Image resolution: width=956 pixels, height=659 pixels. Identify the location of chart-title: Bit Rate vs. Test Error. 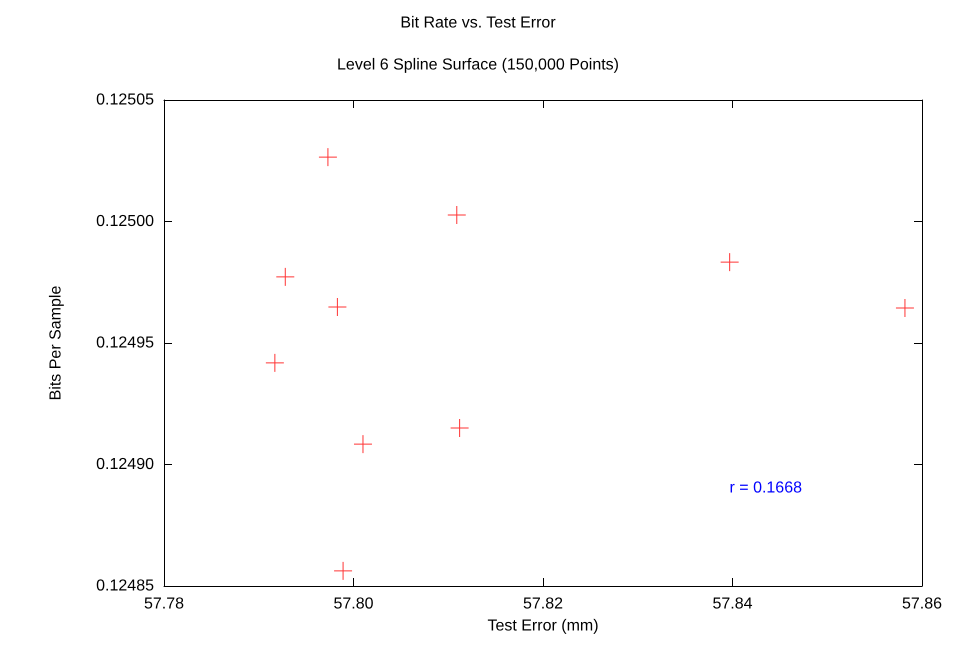
(478, 23).